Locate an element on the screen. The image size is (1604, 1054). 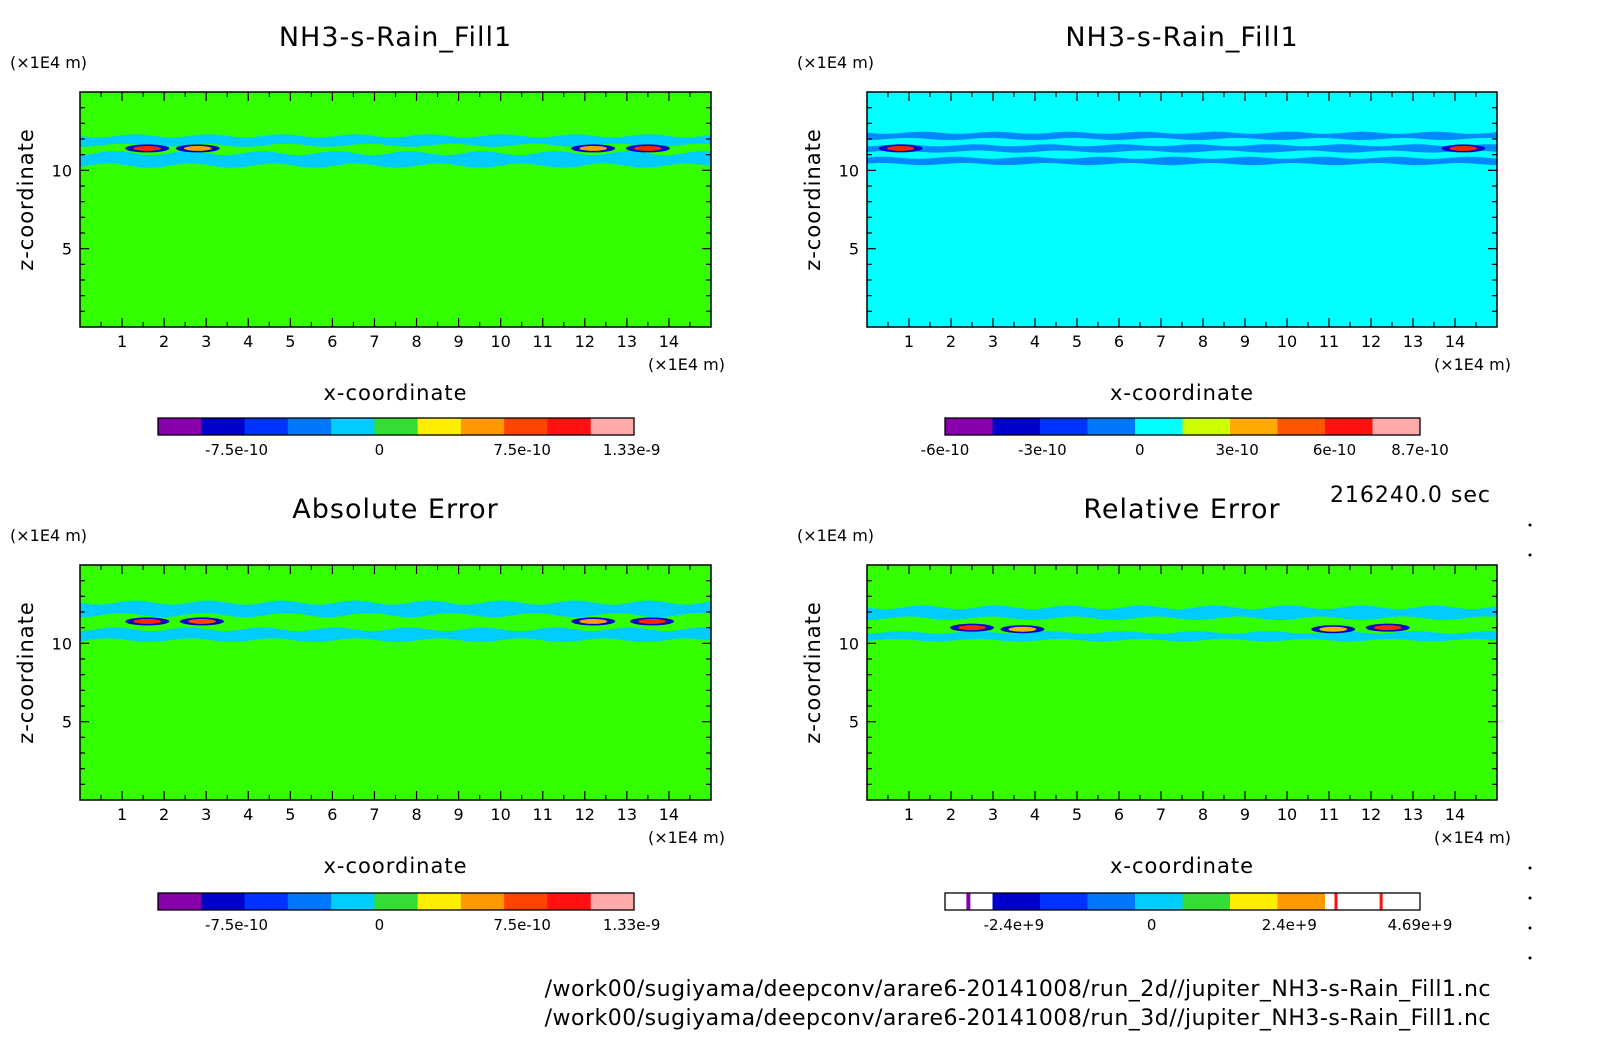
x-tick-label: 14 is located at coordinates (1455, 341).